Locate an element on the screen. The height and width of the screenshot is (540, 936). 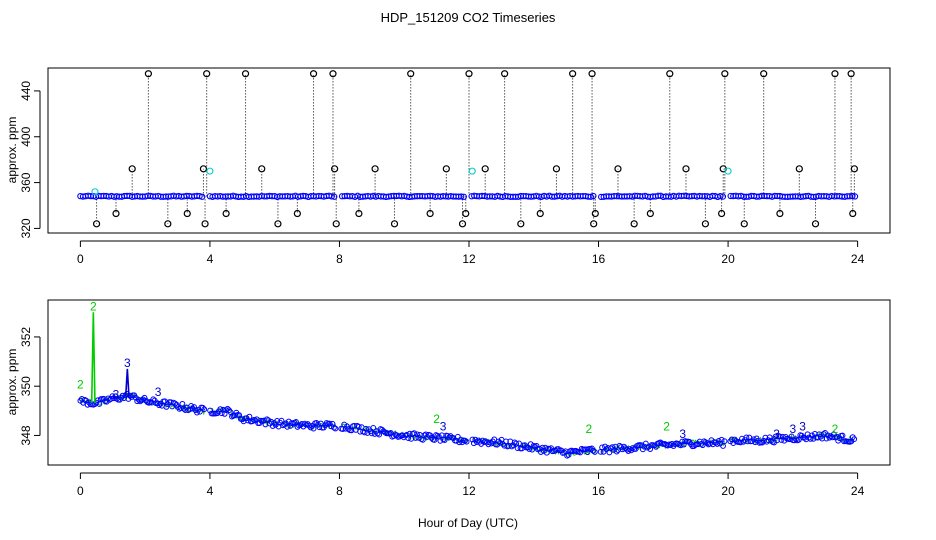
top-y-tick-label: 360 is located at coordinates (26, 182).